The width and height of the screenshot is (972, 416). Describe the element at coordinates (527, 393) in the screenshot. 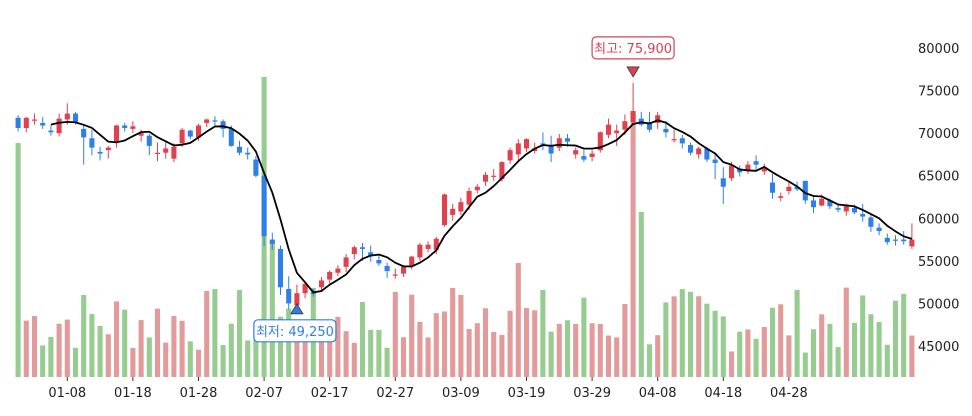

I see `x-tick-label: 03-19` at that location.